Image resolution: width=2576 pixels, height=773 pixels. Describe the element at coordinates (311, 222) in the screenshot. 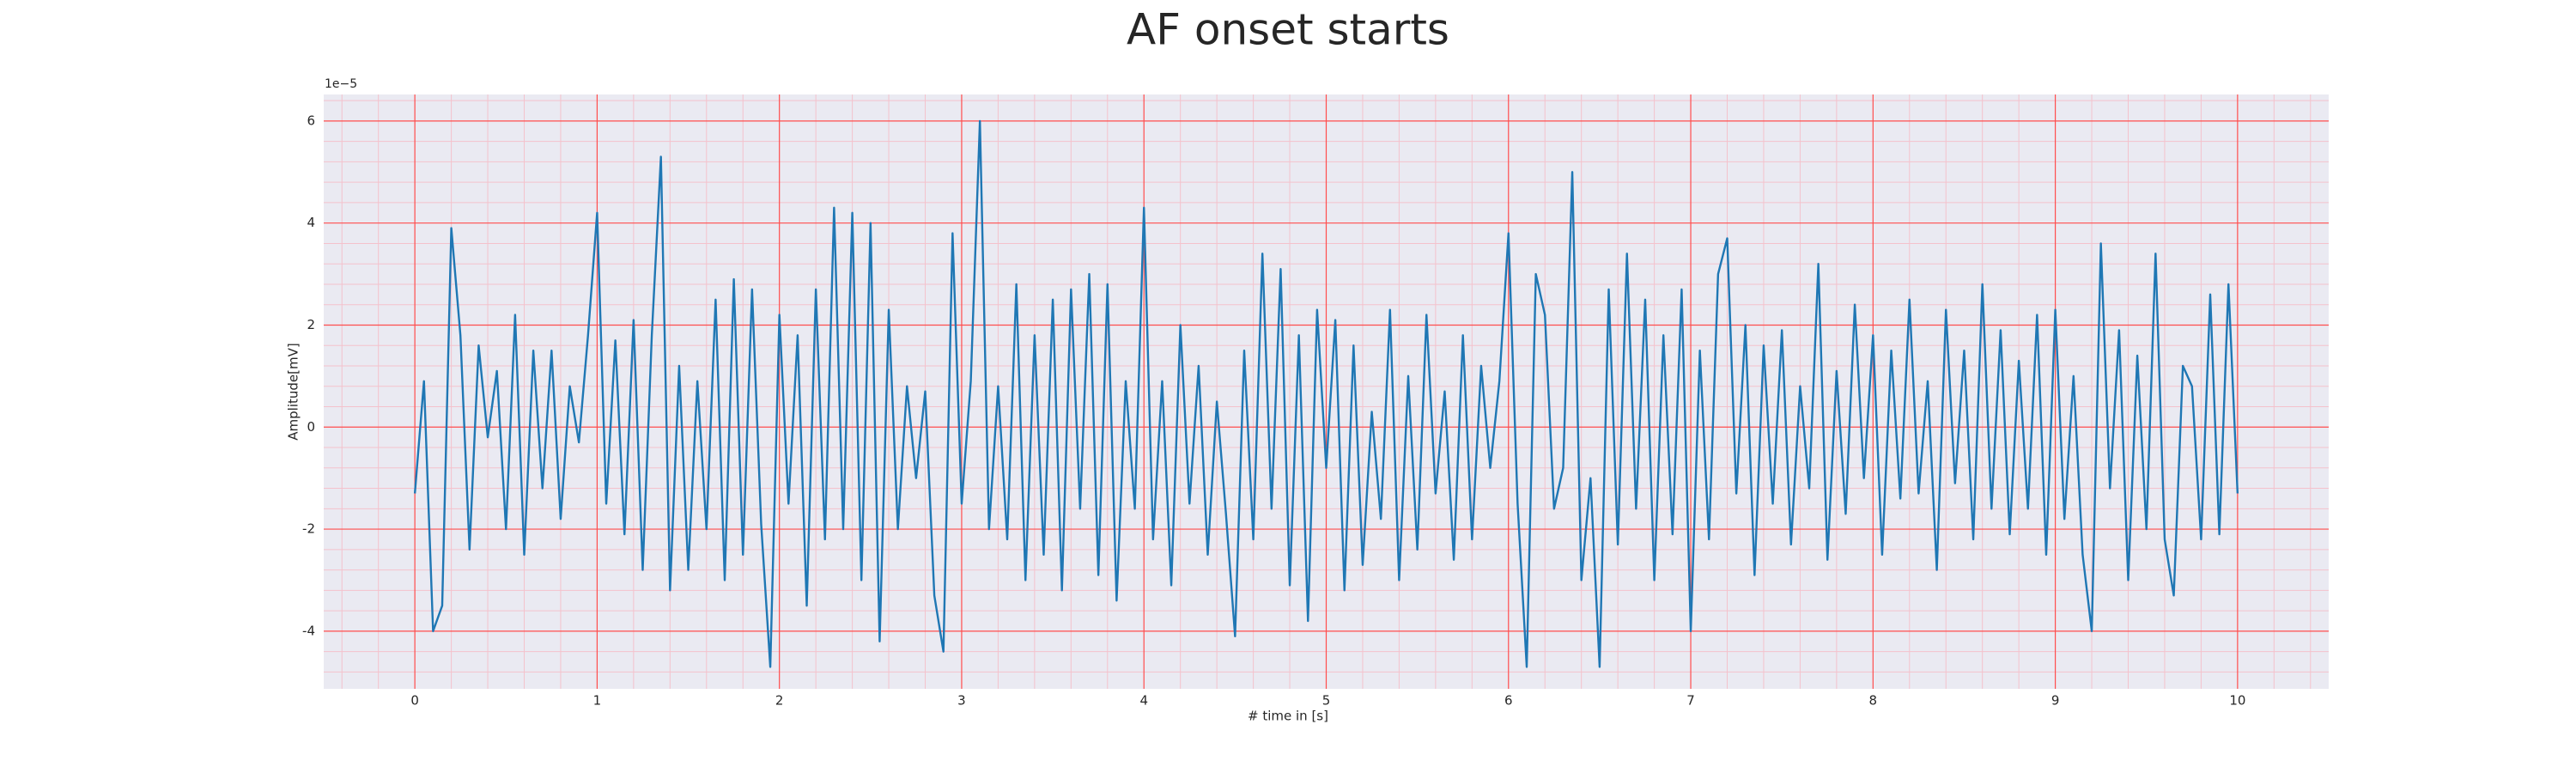

I see `y-tick-label: 4` at that location.